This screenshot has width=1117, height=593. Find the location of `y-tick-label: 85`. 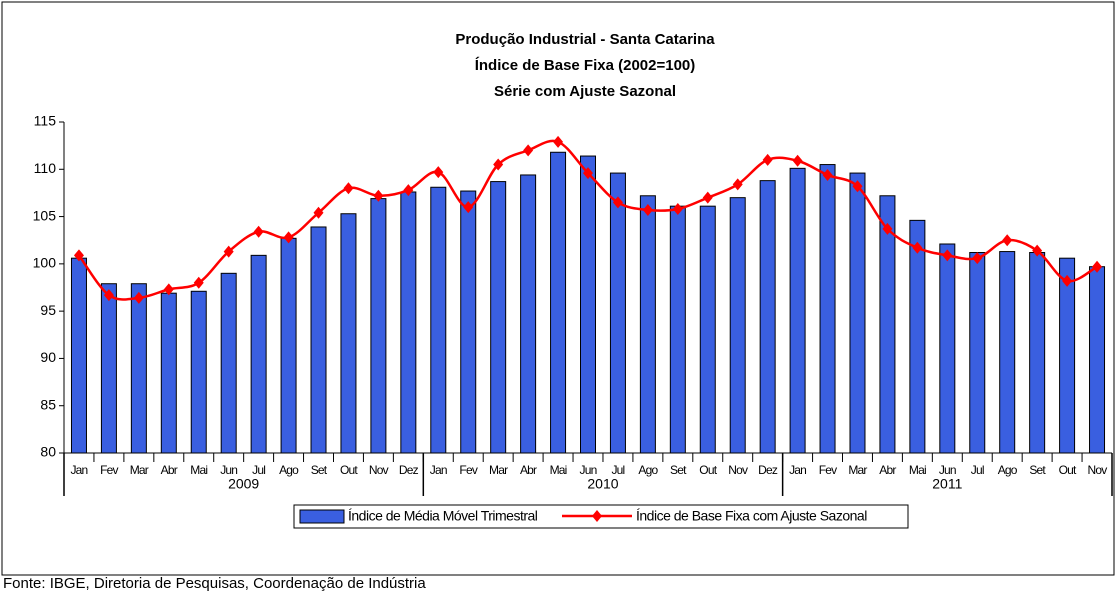

y-tick-label: 85 is located at coordinates (48, 404).